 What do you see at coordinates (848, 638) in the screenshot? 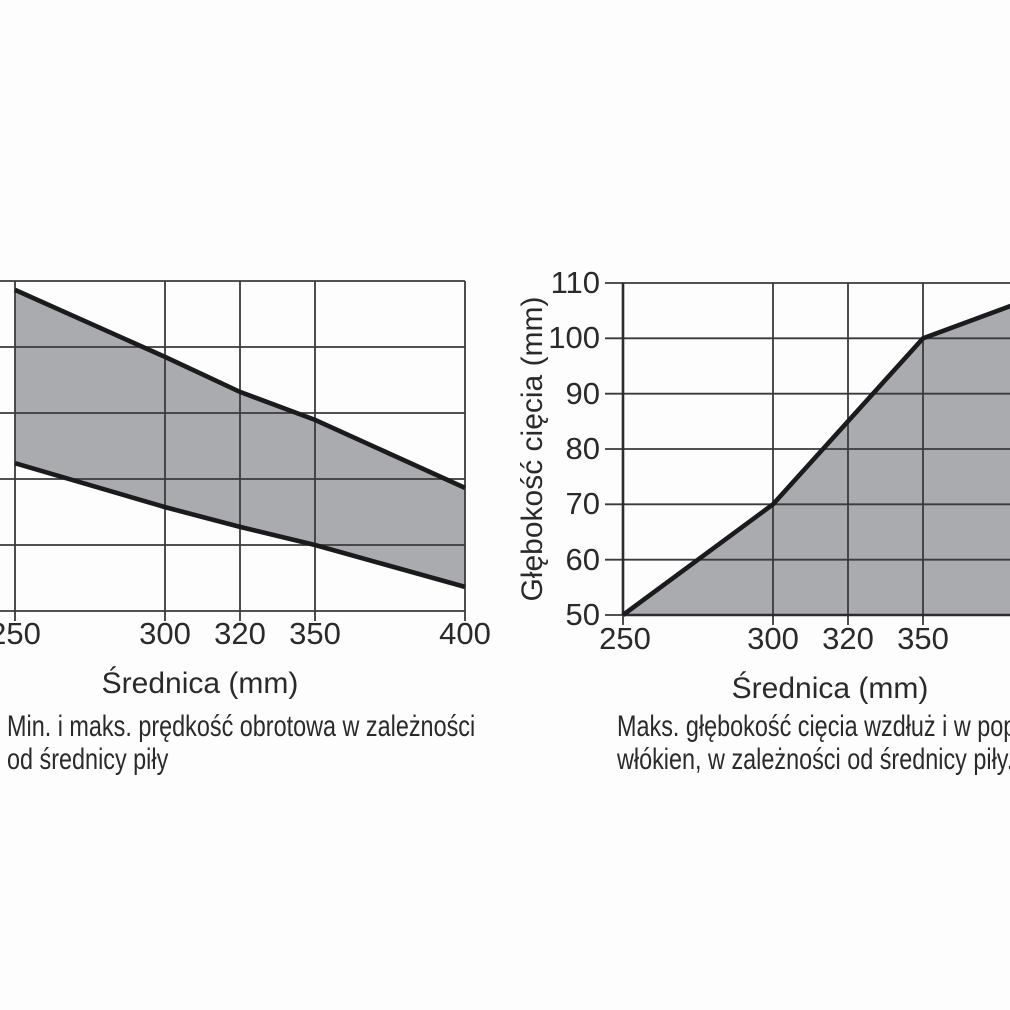
I see `right-x-tick-label: 320` at bounding box center [848, 638].